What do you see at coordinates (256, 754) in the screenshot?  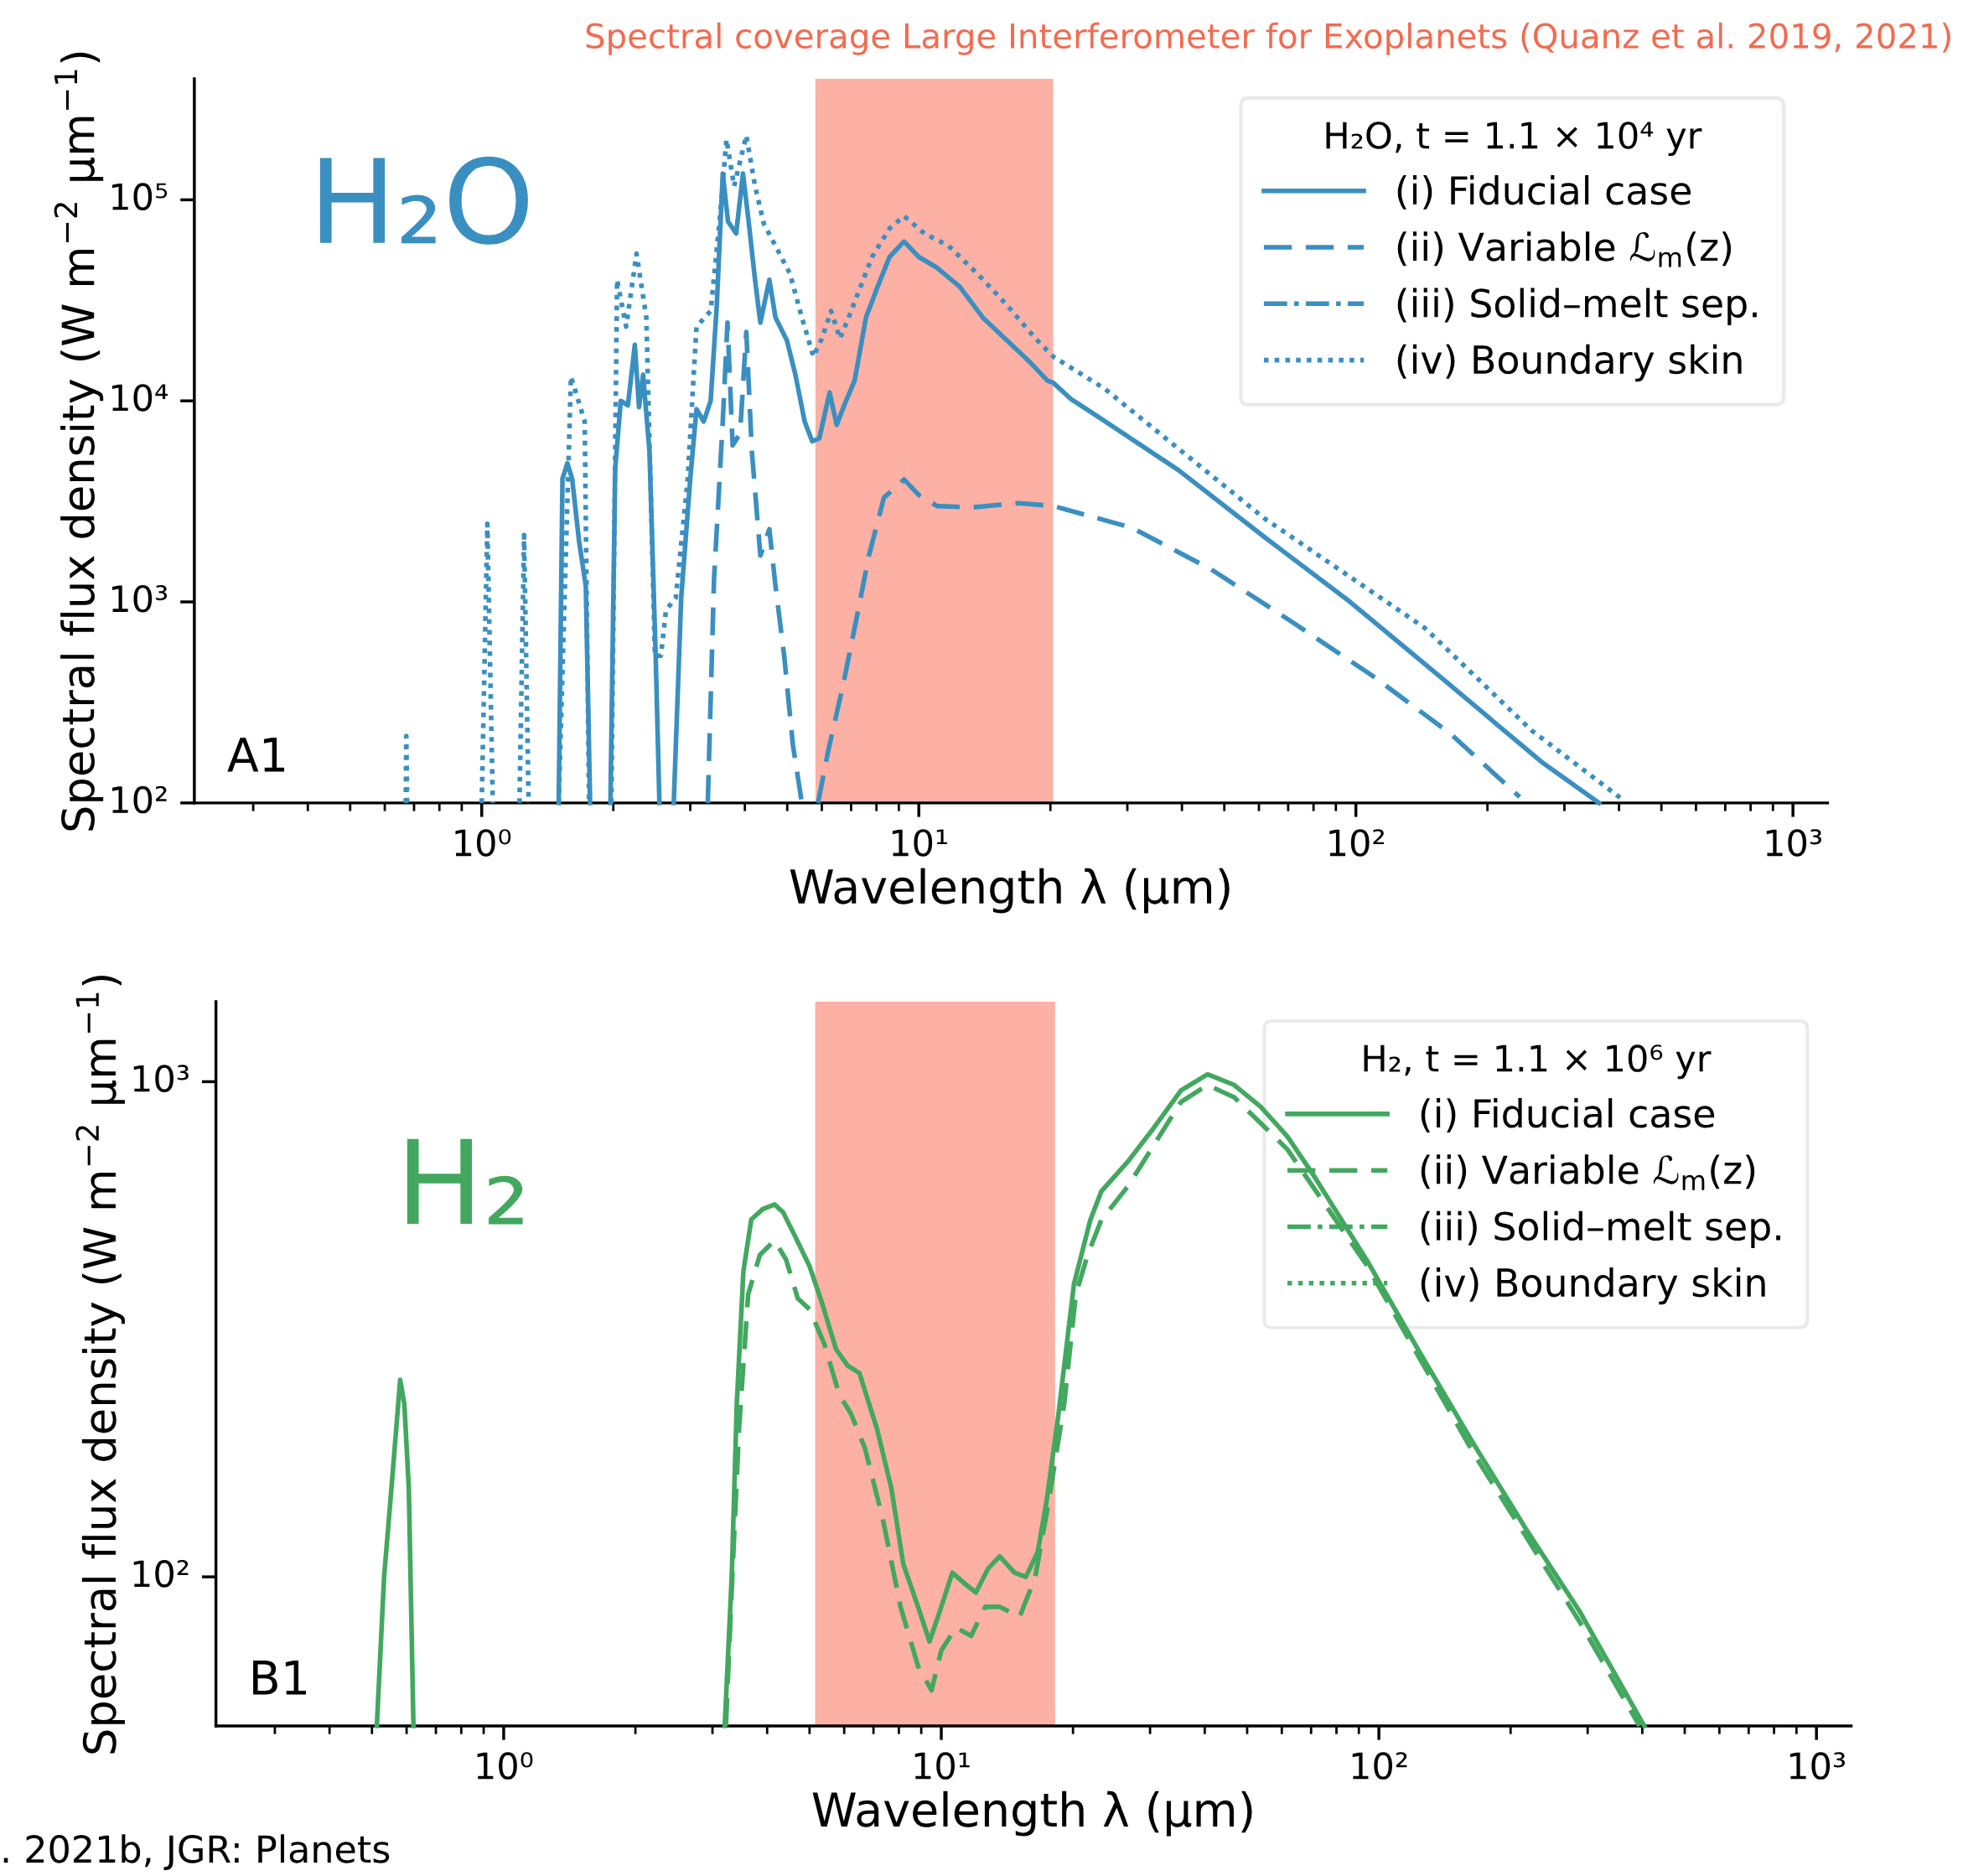 I see `annotation: A1` at bounding box center [256, 754].